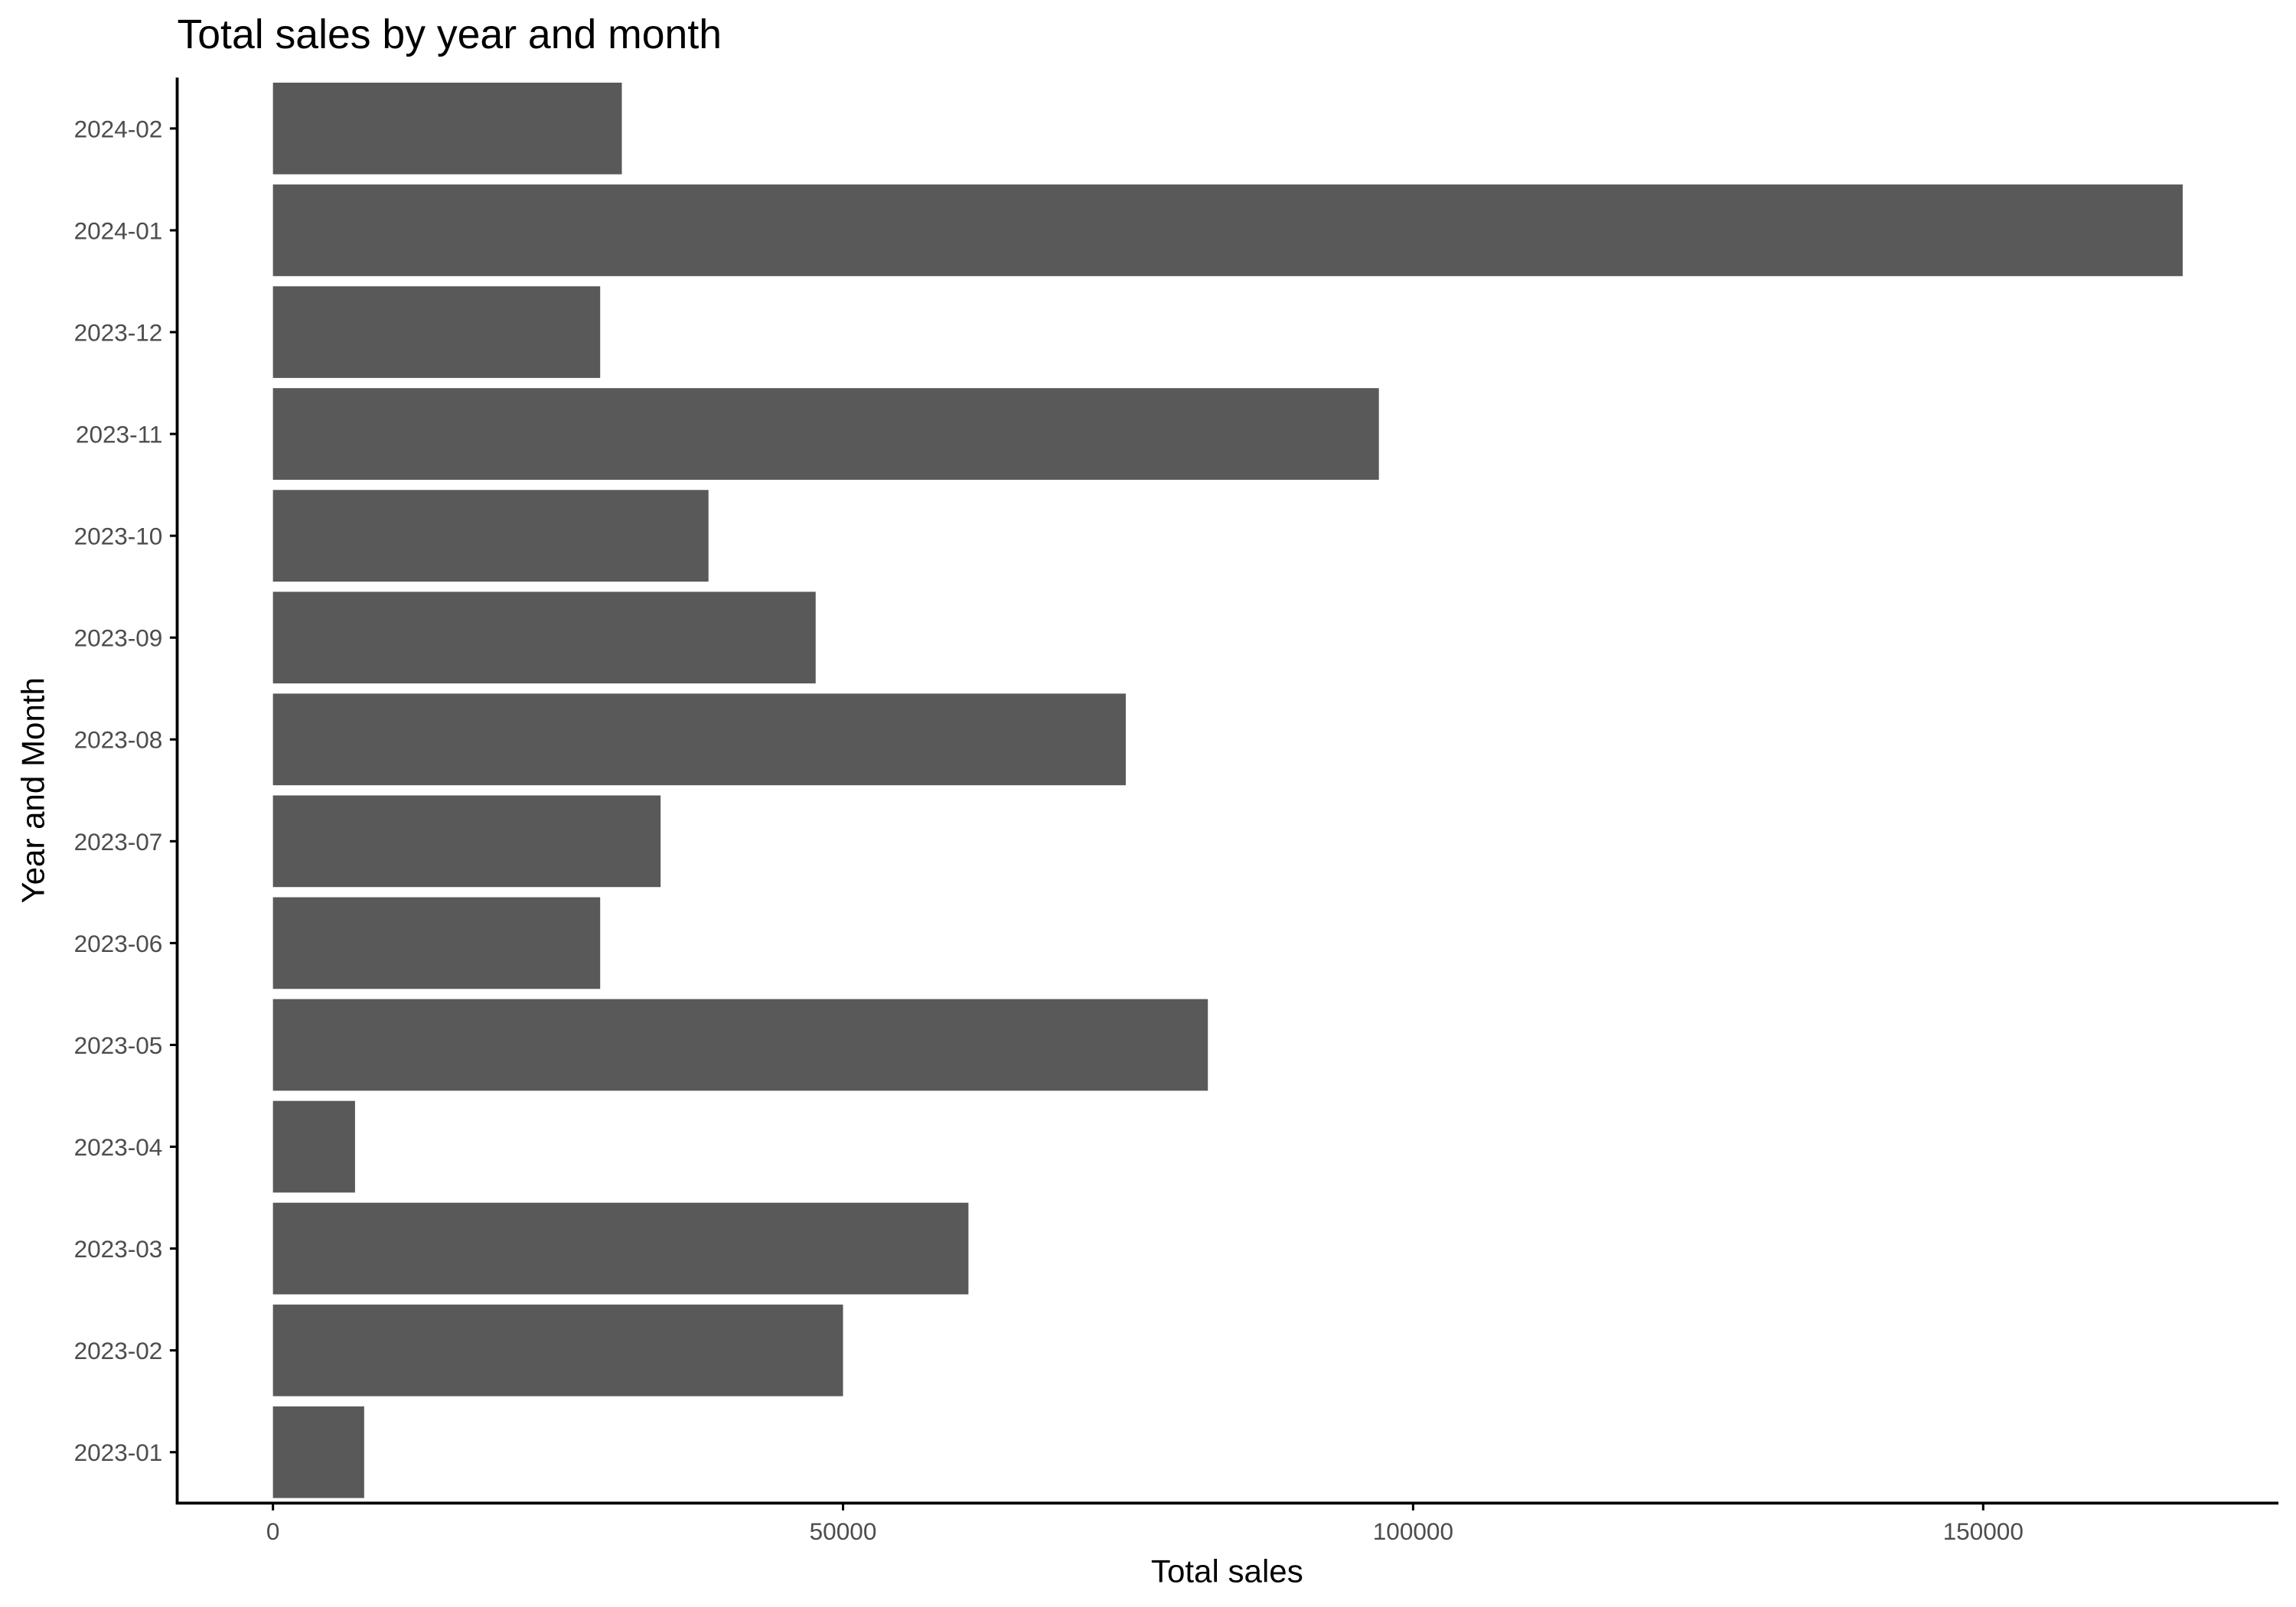  What do you see at coordinates (1145, 1524) in the screenshot?
I see `x-axis-ticks: 0 50000 100000 150000` at bounding box center [1145, 1524].